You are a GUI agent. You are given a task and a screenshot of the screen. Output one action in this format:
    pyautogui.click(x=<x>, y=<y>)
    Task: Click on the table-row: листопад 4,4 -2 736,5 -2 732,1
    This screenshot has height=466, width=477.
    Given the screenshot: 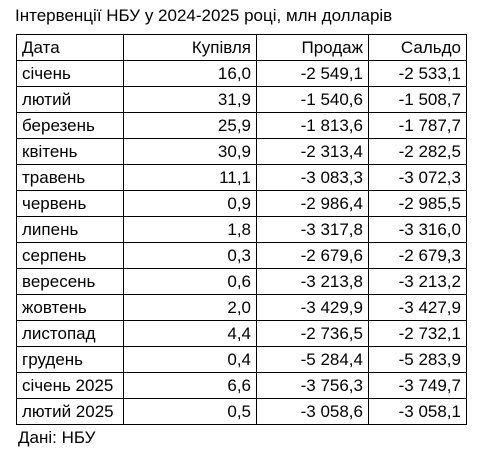 What is the action you would take?
    pyautogui.click(x=241, y=333)
    